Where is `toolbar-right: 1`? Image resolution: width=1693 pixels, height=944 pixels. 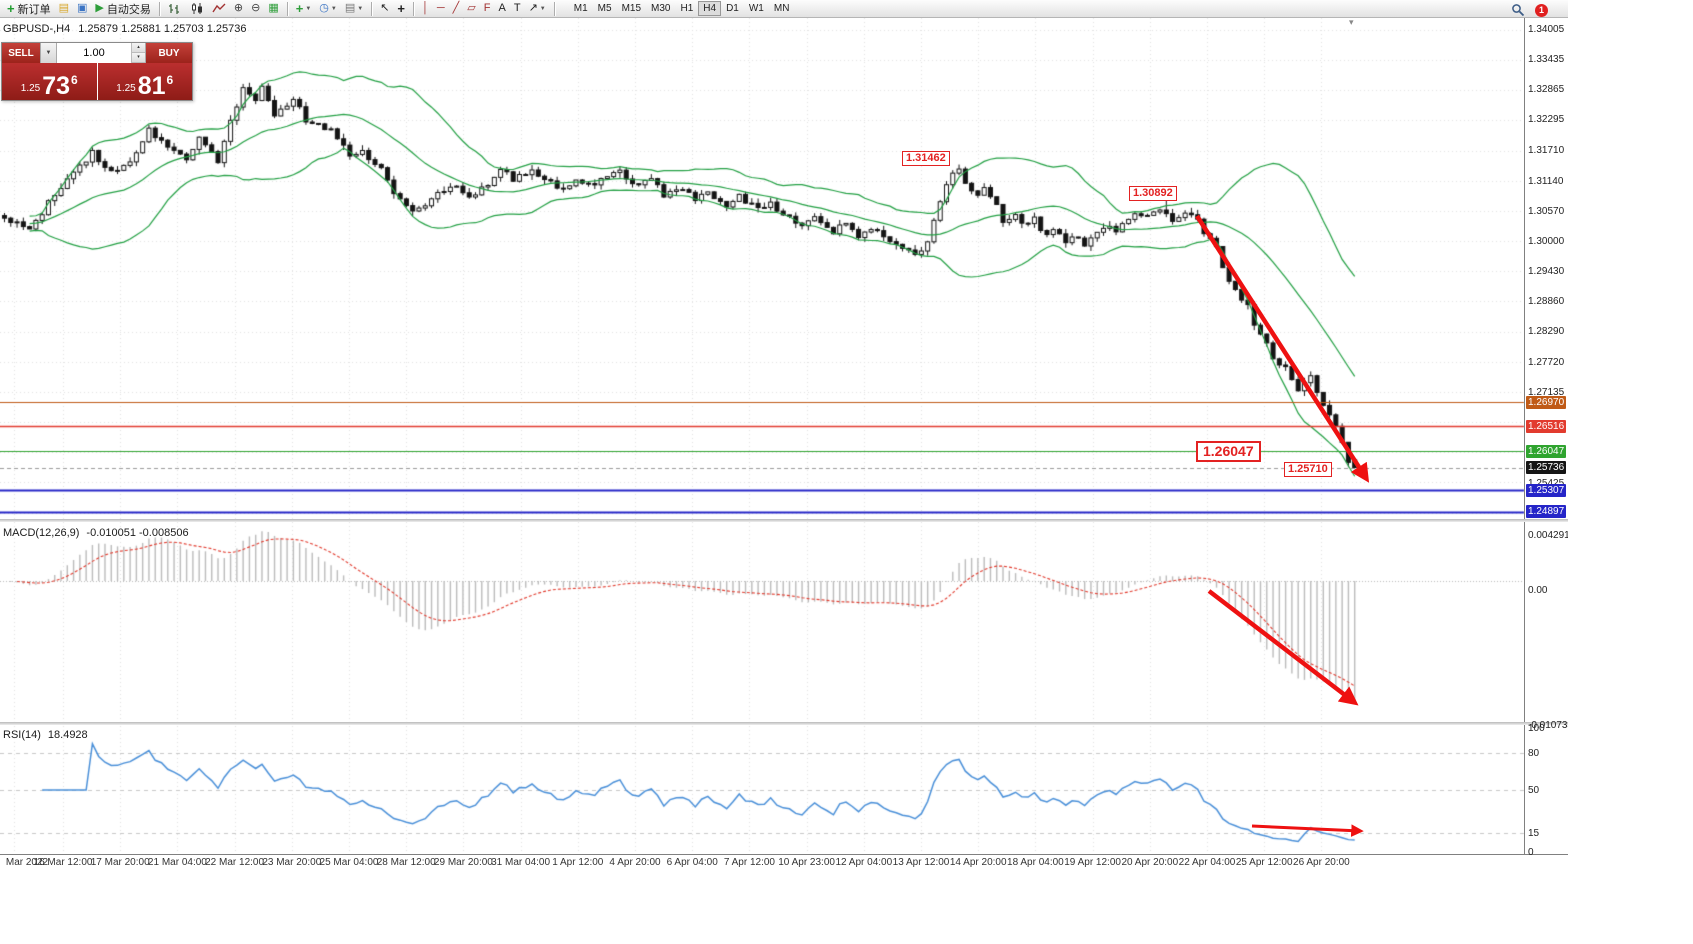 toolbar-right: 1 is located at coordinates (1527, 10).